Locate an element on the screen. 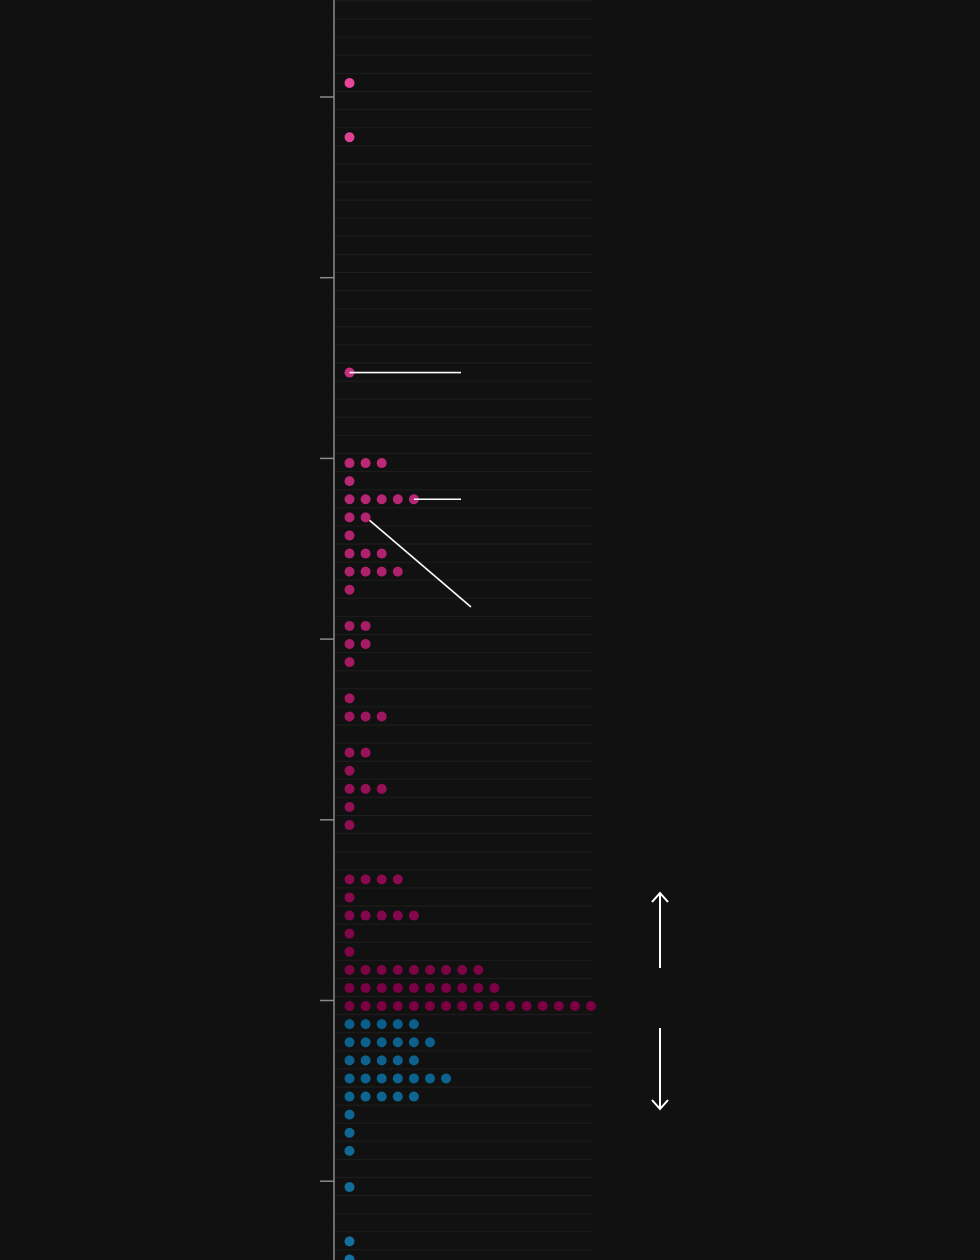 This screenshot has height=1260, width=980. y-axis is located at coordinates (327, 630).